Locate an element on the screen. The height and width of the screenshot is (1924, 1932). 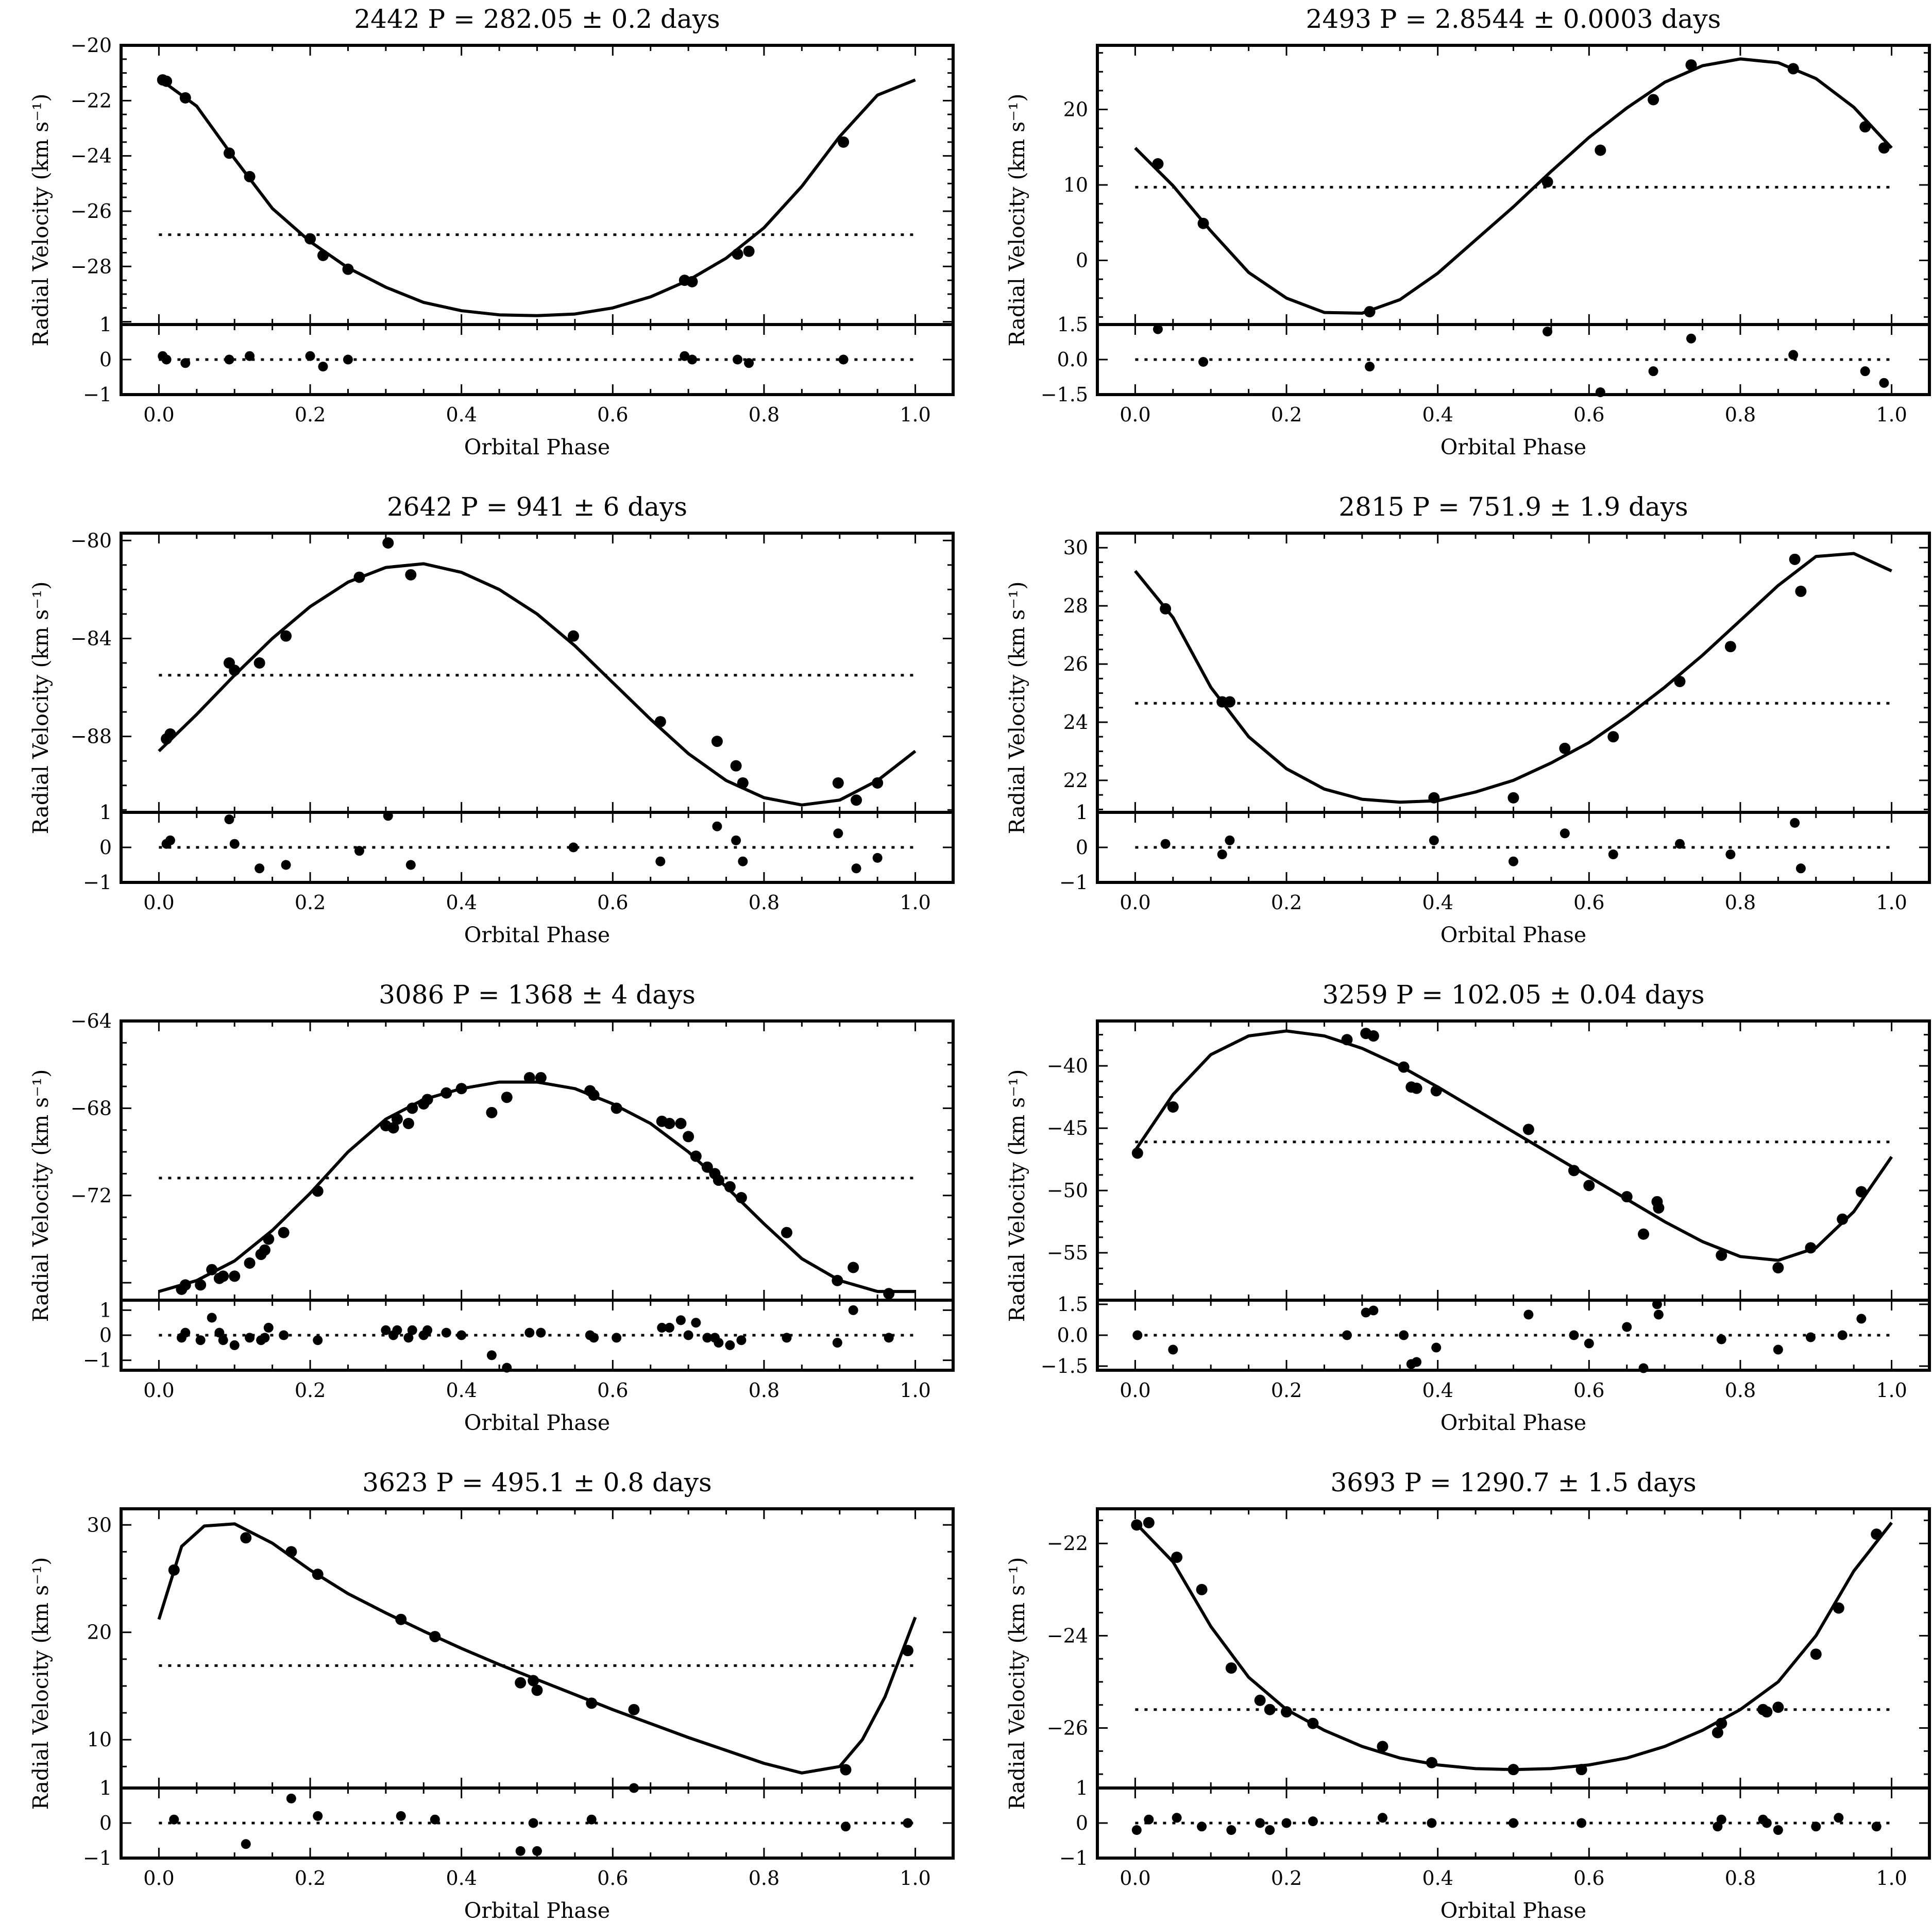
chart-title: 2642 P = 941 ± 6 days is located at coordinates (537, 507).